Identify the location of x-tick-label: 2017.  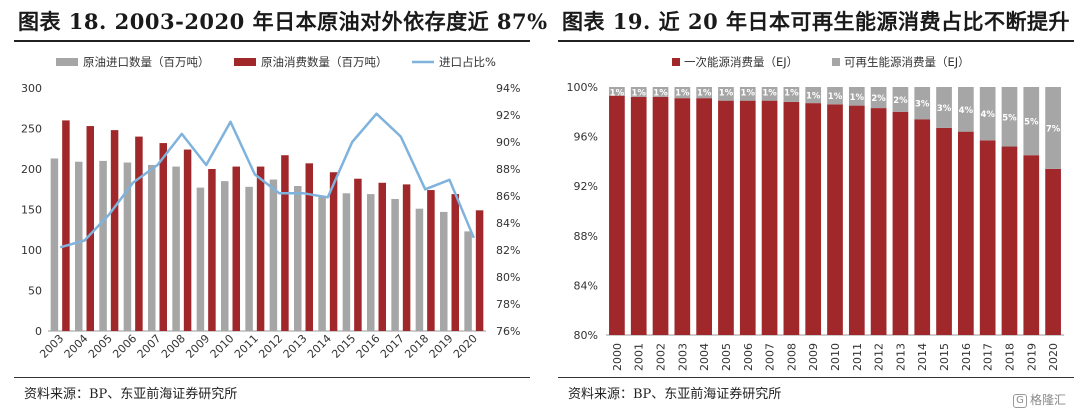
(392, 346).